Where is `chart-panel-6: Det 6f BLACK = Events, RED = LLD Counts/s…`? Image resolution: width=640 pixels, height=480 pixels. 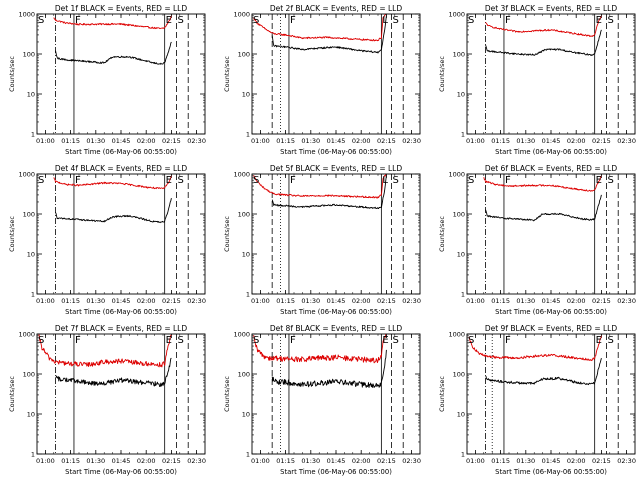 chart-panel-6: Det 6f BLACK = Events, RED = LLD Counts/s… is located at coordinates (537, 240).